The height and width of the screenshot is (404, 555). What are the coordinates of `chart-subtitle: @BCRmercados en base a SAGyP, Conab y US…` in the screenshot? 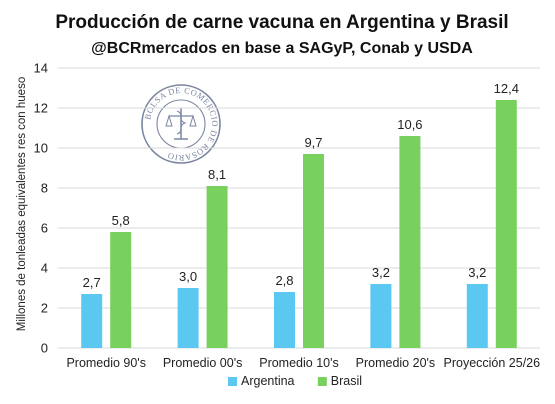 It's located at (282, 48).